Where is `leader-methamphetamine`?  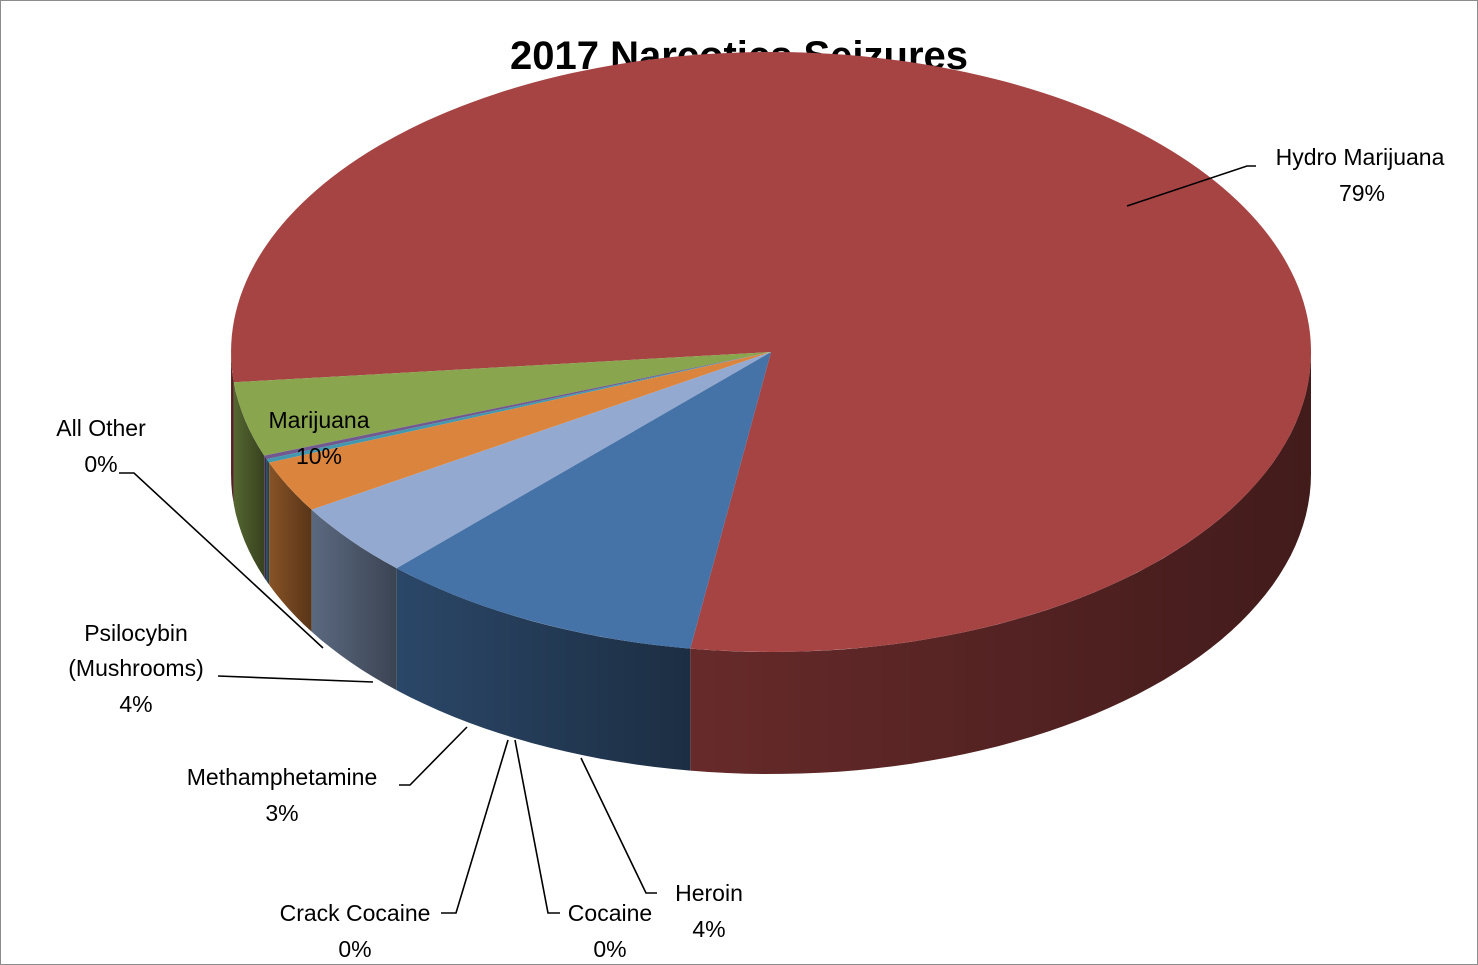
leader-methamphetamine is located at coordinates (433, 756).